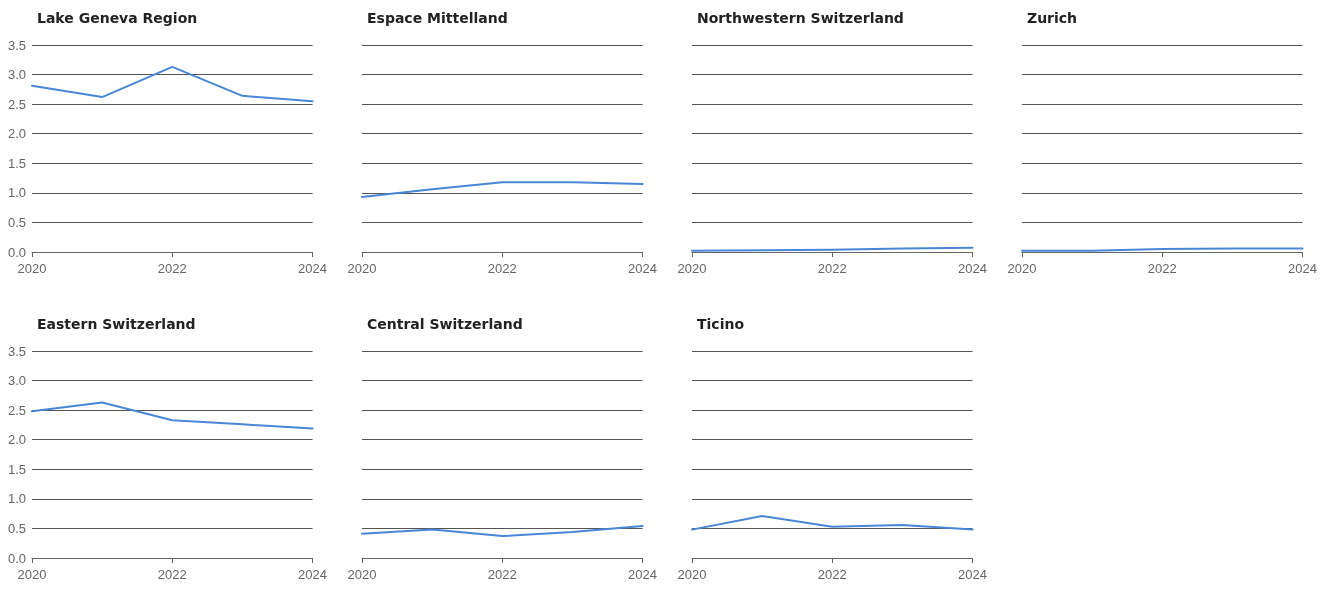 The image size is (1335, 592). I want to click on chart-title: Central Switzerland, so click(445, 324).